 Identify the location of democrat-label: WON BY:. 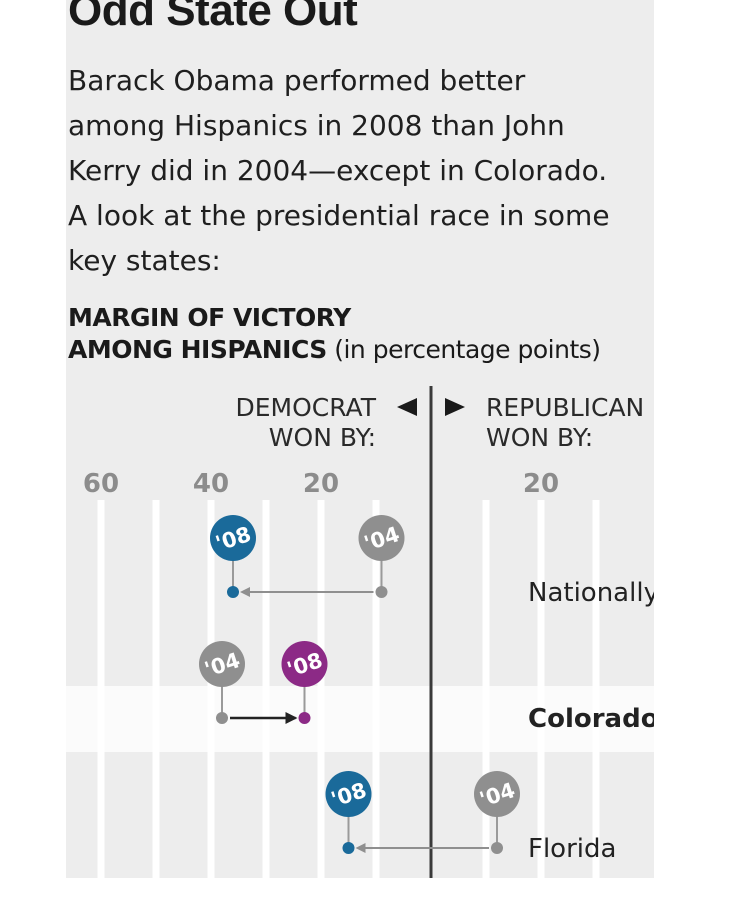
(322, 437).